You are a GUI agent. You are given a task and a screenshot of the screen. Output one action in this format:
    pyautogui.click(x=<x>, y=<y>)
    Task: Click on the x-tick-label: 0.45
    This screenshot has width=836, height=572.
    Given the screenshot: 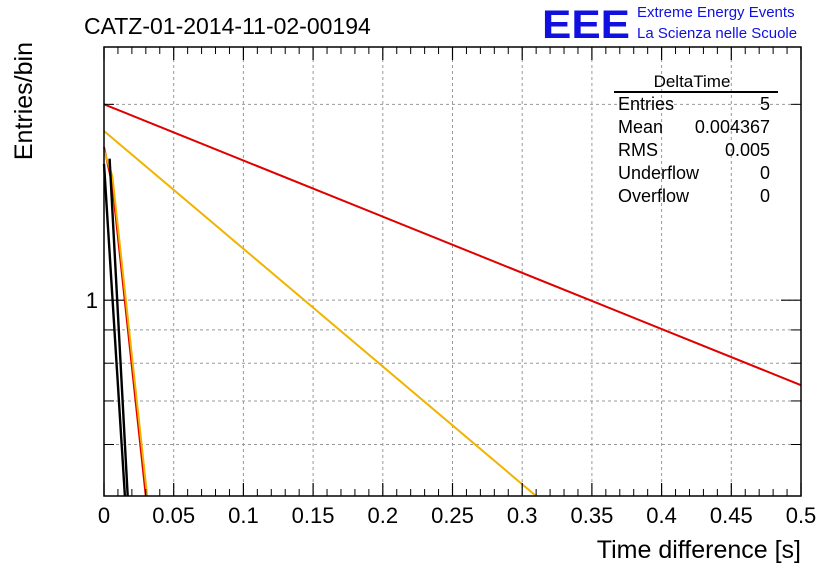 What is the action you would take?
    pyautogui.click(x=731, y=515)
    